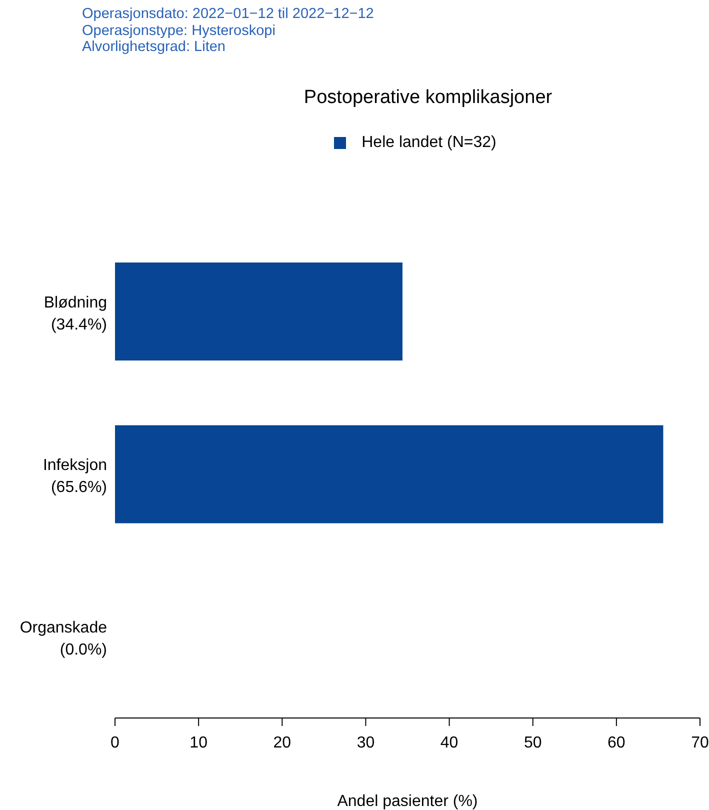  I want to click on text: (65.6%), so click(78, 487).